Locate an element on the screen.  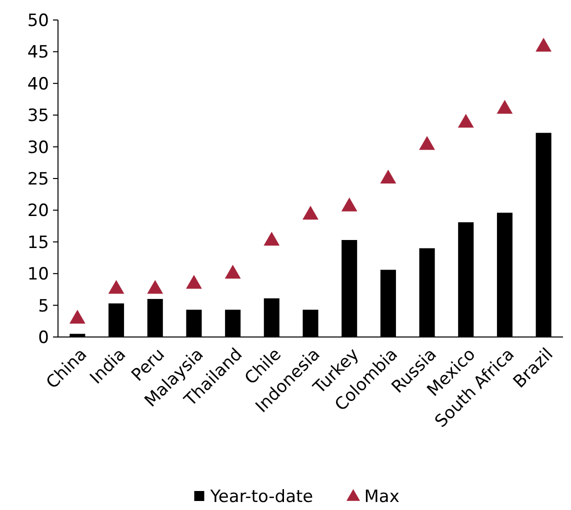
y-tick-label: 30 is located at coordinates (38, 148).